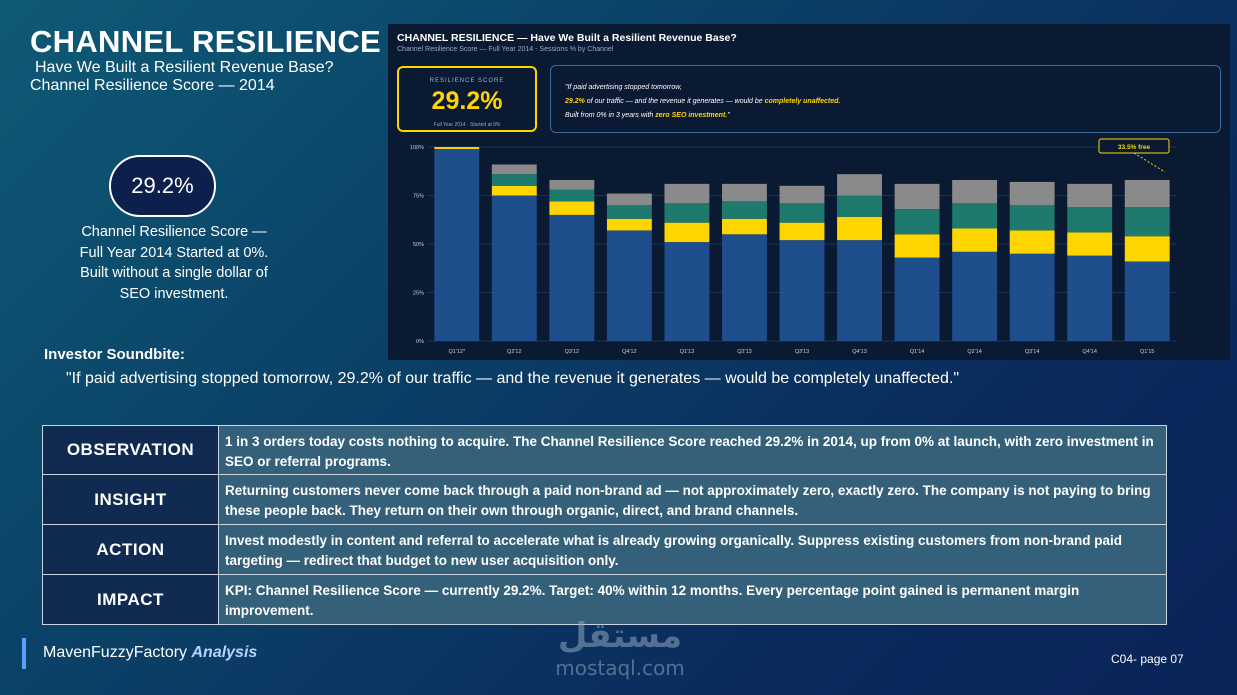 Image resolution: width=1237 pixels, height=695 pixels. What do you see at coordinates (24, 653) in the screenshot?
I see `footer-accent-bar` at bounding box center [24, 653].